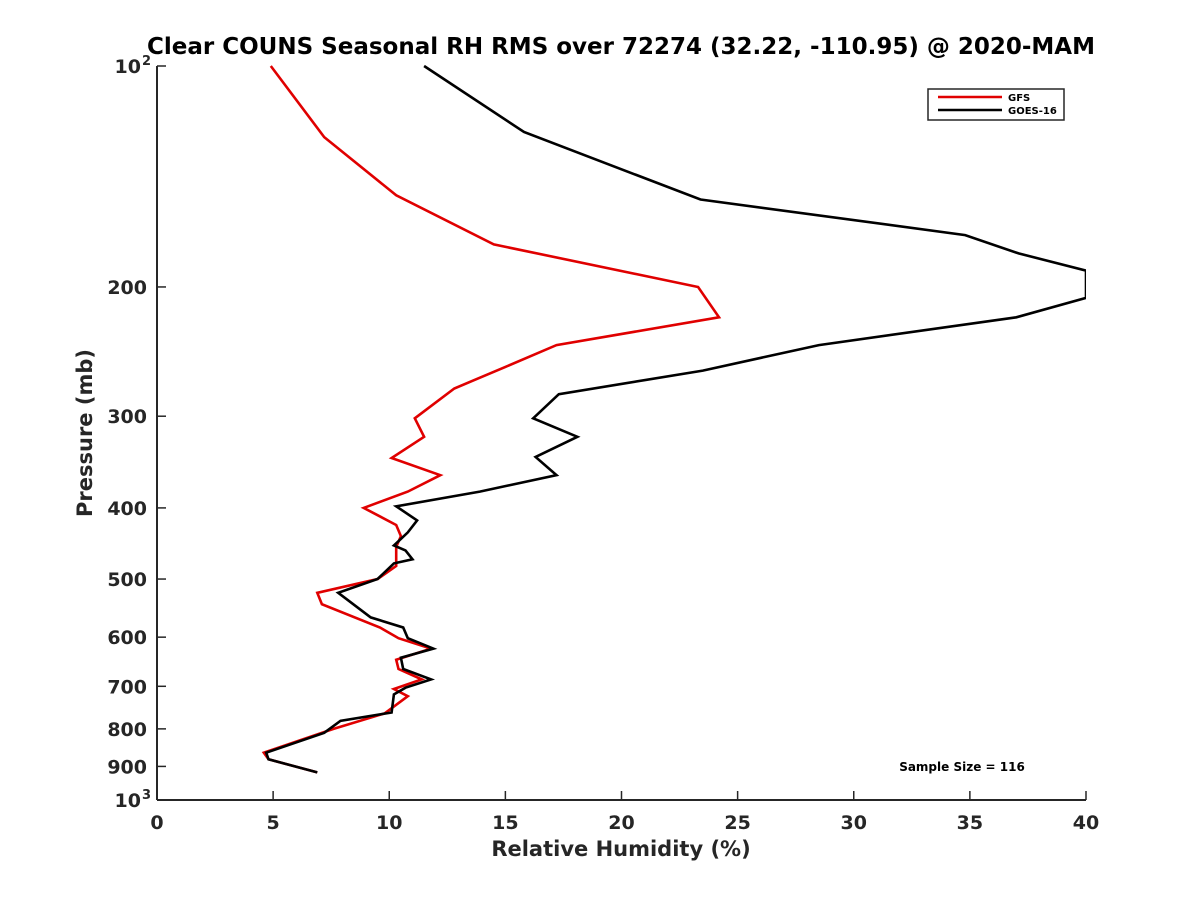 The image size is (1200, 900). I want to click on y-tick-label: 700, so click(127, 687).